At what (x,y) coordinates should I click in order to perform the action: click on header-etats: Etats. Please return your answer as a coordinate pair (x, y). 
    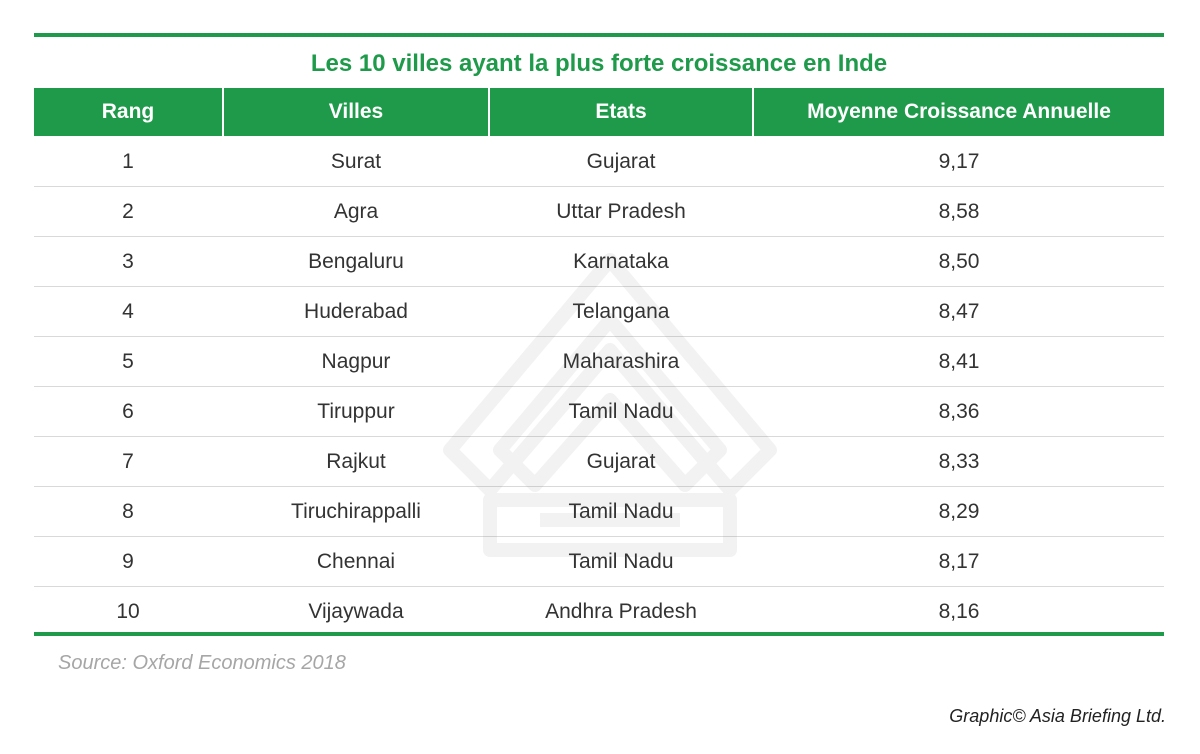
    Looking at the image, I should click on (621, 112).